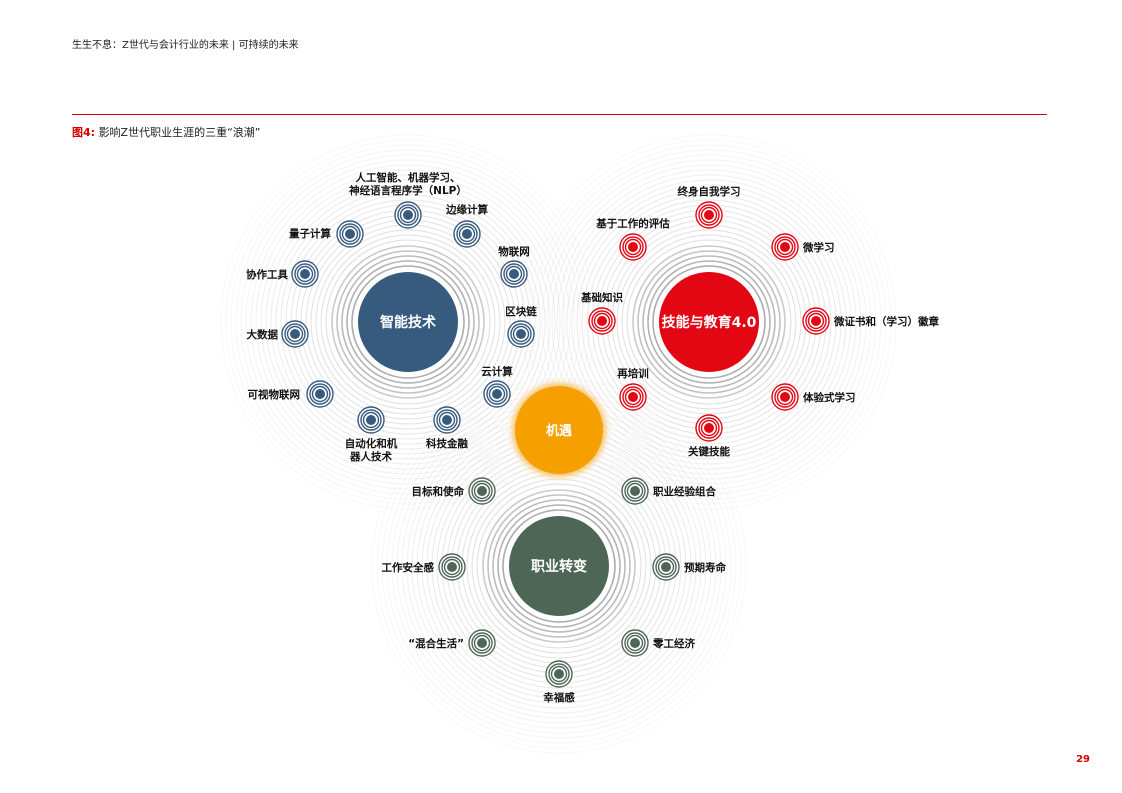  I want to click on opportunity-hub, so click(559, 430).